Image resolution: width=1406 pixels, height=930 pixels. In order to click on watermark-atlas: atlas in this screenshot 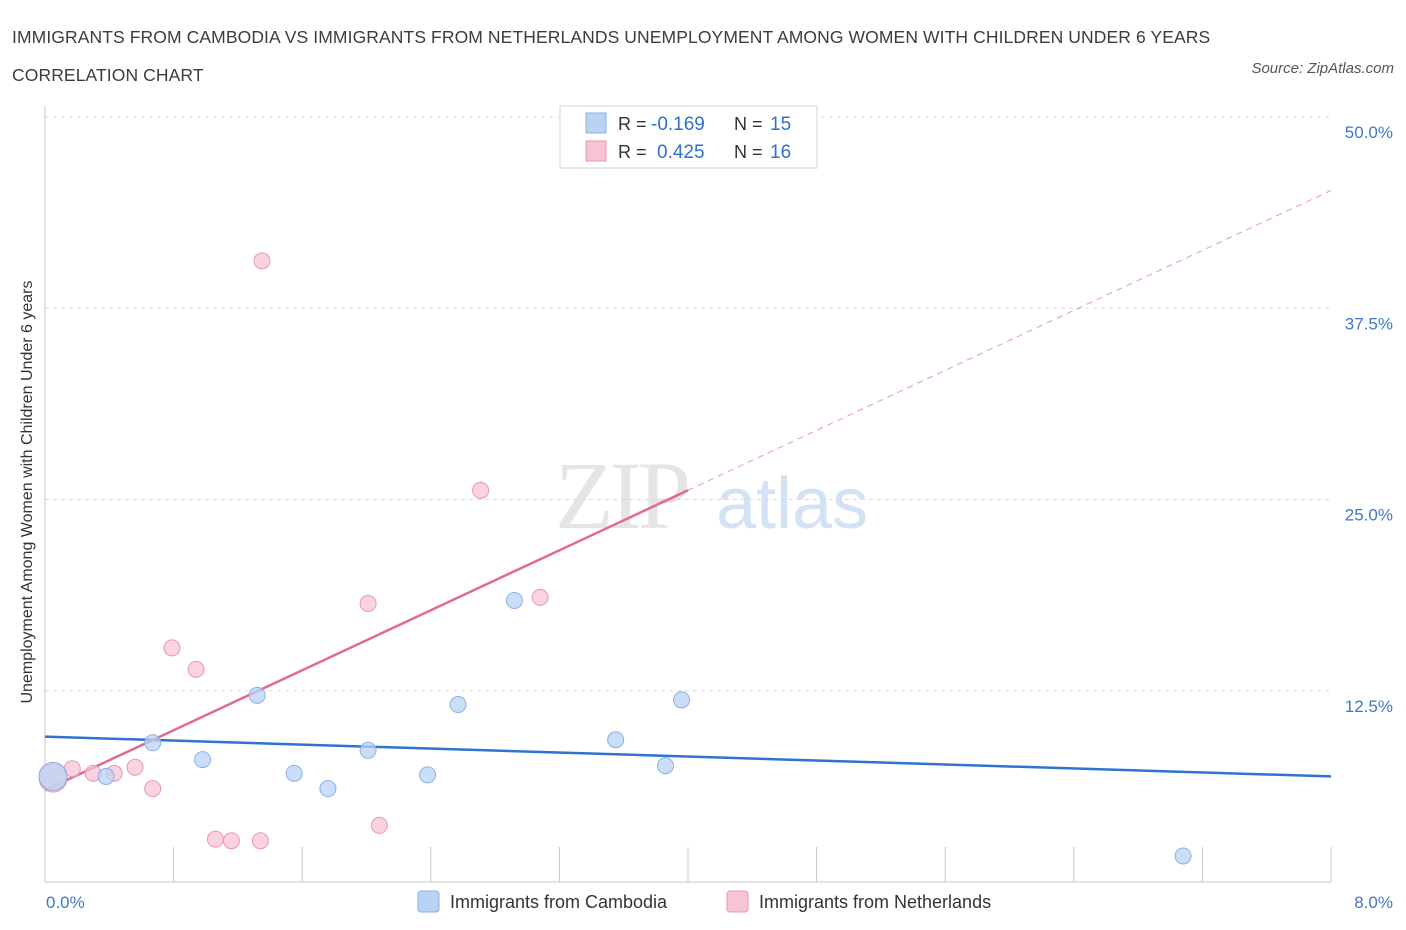, I will do `click(792, 504)`.